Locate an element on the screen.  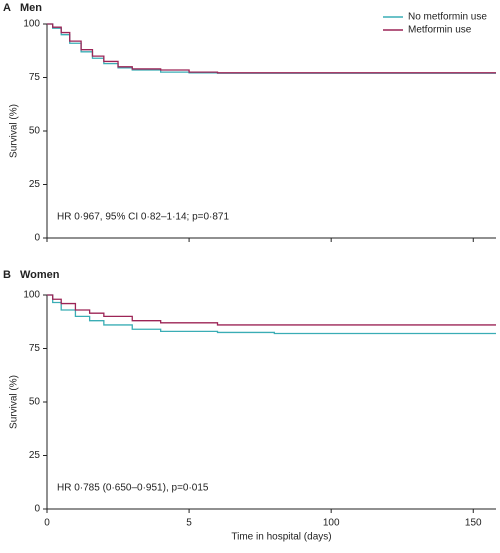
legend-label: Metformin use is located at coordinates (440, 30).